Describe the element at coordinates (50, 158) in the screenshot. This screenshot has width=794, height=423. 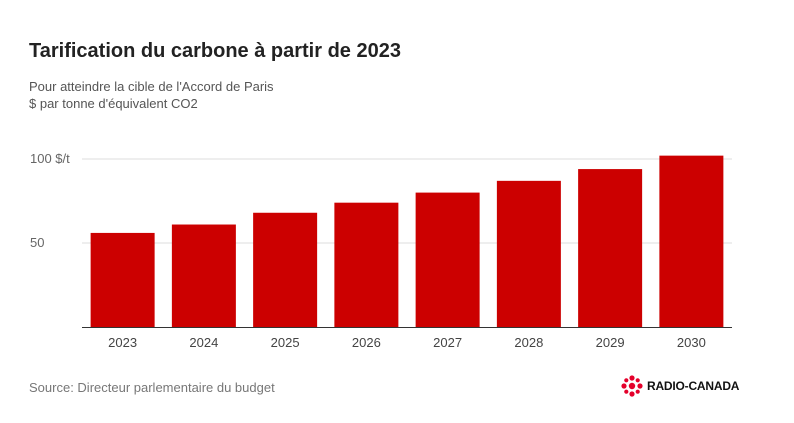
I see `y-tick-label-100: 100 $/t` at that location.